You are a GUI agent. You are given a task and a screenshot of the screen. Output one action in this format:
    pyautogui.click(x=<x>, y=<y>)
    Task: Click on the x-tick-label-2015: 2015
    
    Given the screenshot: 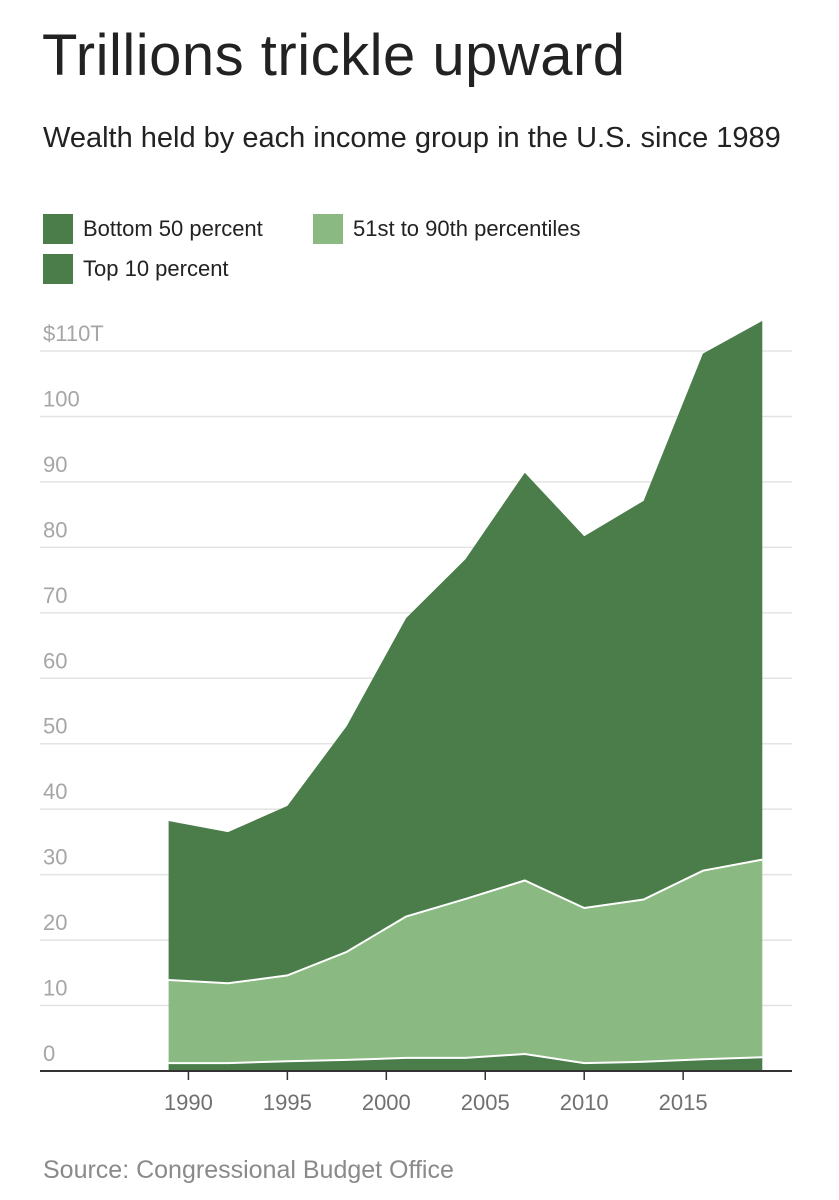 What is the action you would take?
    pyautogui.click(x=683, y=1102)
    